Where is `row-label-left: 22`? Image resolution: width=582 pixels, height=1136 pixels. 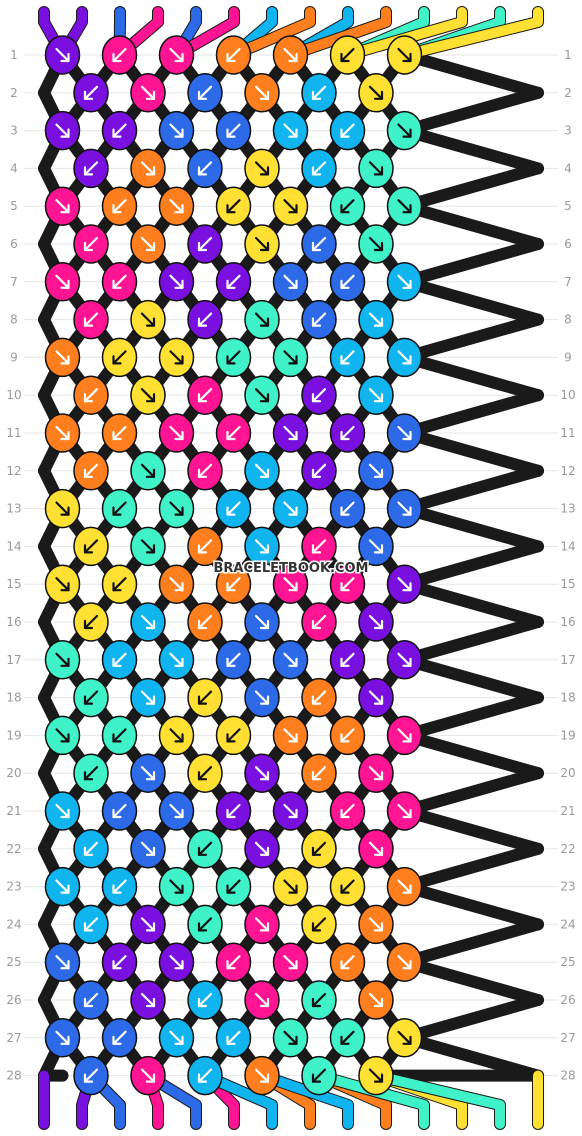 row-label-left: 22 is located at coordinates (13, 849).